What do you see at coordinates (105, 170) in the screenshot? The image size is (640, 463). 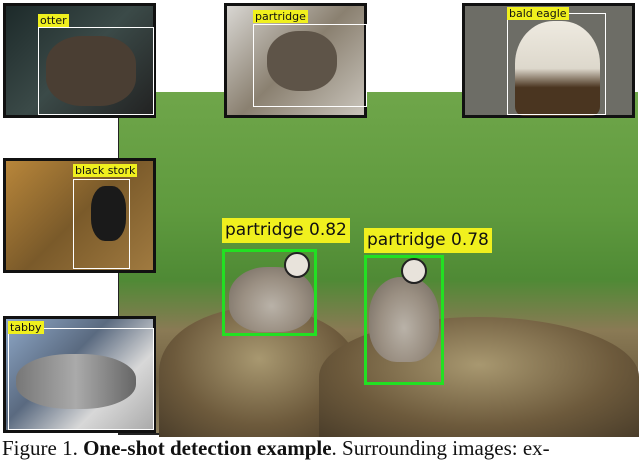 I see `thumbnail-label: black stork` at bounding box center [105, 170].